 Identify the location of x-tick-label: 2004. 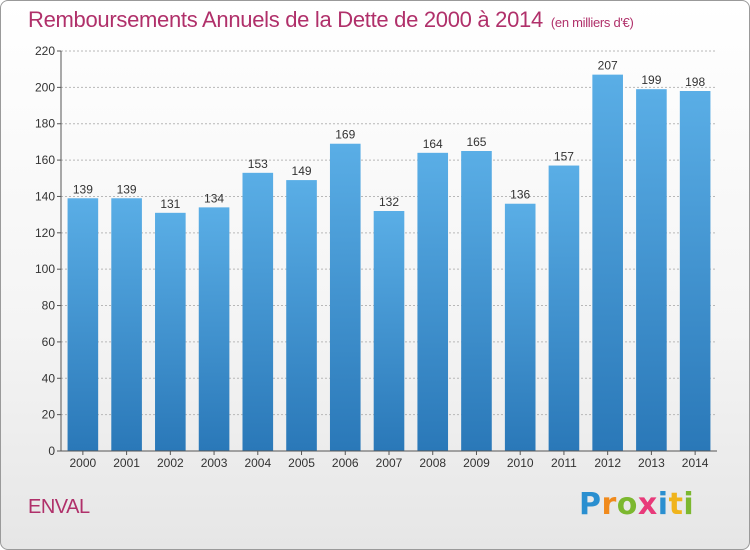
(257, 463).